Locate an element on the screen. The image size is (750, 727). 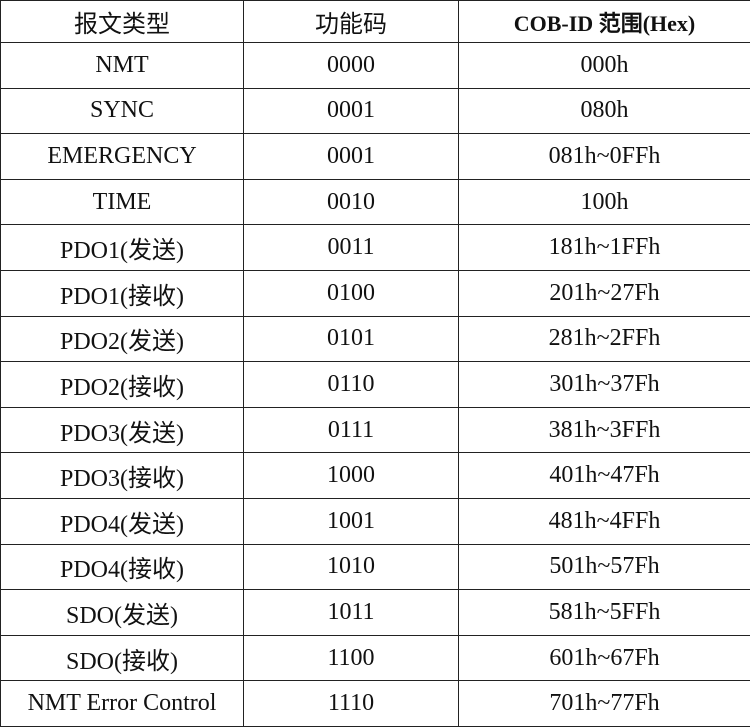
table-cell: 100h is located at coordinates (604, 202).